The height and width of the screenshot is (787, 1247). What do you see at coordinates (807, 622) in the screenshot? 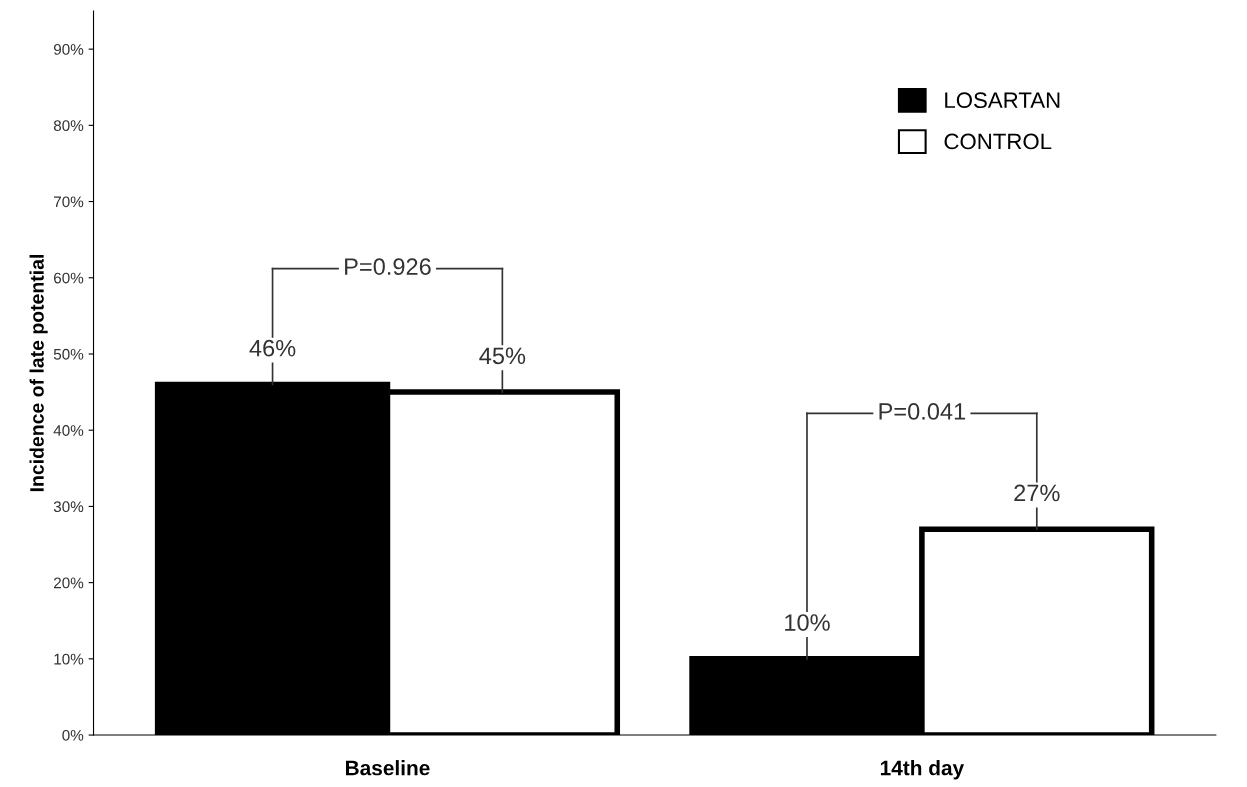
I see `data-label: 10%` at bounding box center [807, 622].